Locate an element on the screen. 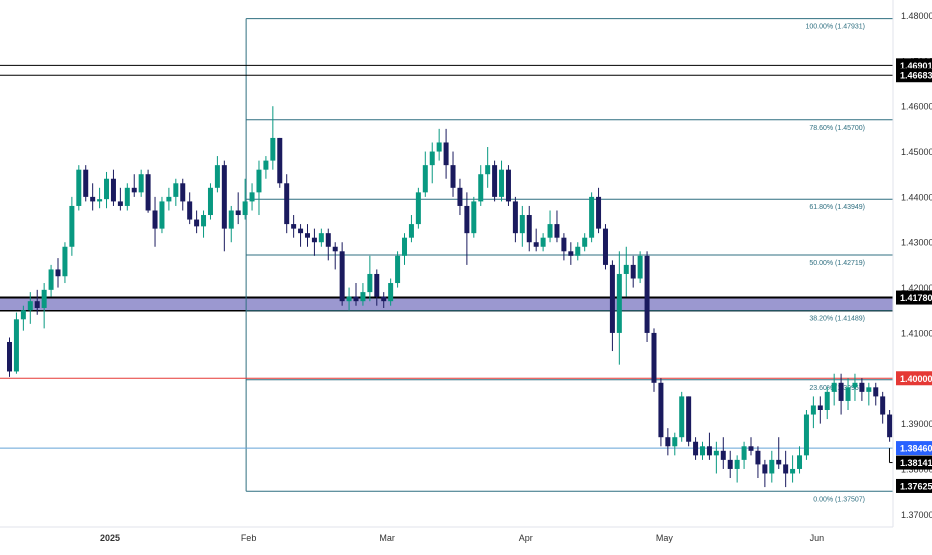 The image size is (932, 555). price-axis-tick-label: 1.44000 is located at coordinates (916, 197).